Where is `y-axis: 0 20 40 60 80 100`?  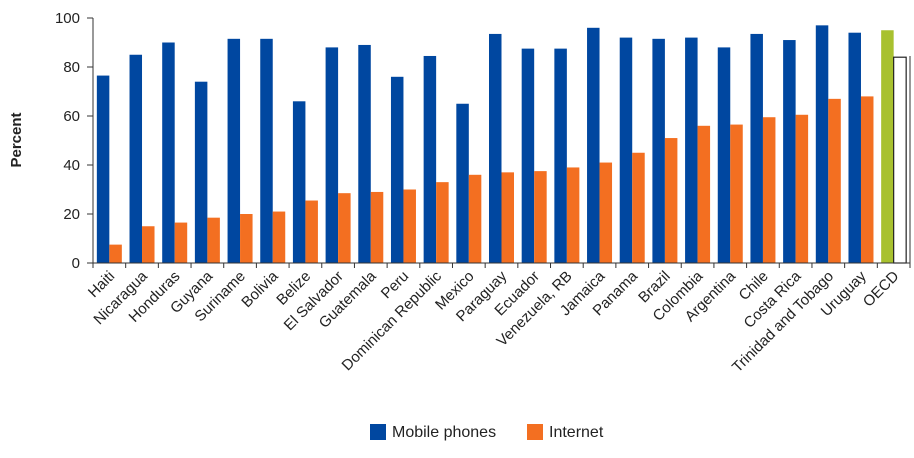 y-axis: 0 20 40 60 80 100 is located at coordinates (74, 141).